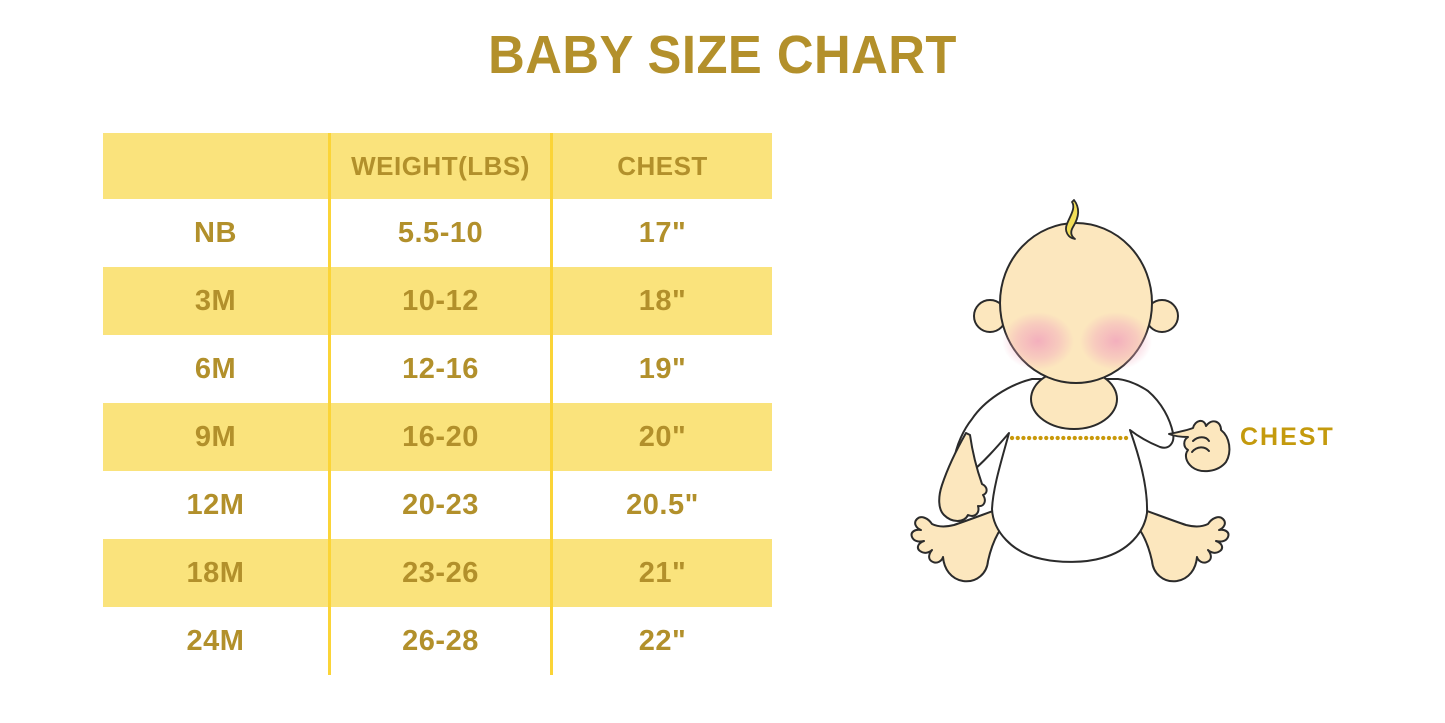 This screenshot has height=723, width=1445. What do you see at coordinates (661, 369) in the screenshot?
I see `chest-cell: 19"` at bounding box center [661, 369].